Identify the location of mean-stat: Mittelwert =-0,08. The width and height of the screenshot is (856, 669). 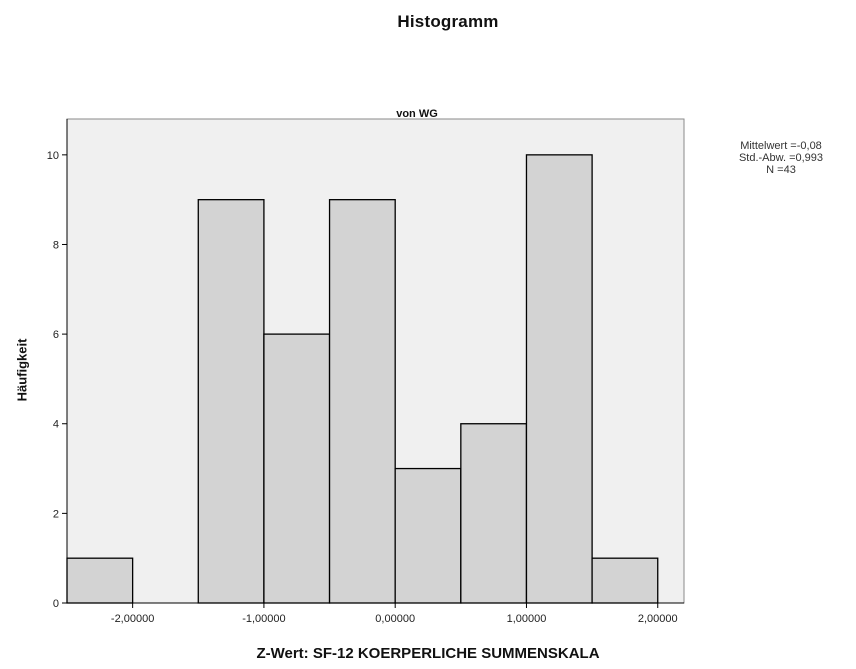
(781, 146).